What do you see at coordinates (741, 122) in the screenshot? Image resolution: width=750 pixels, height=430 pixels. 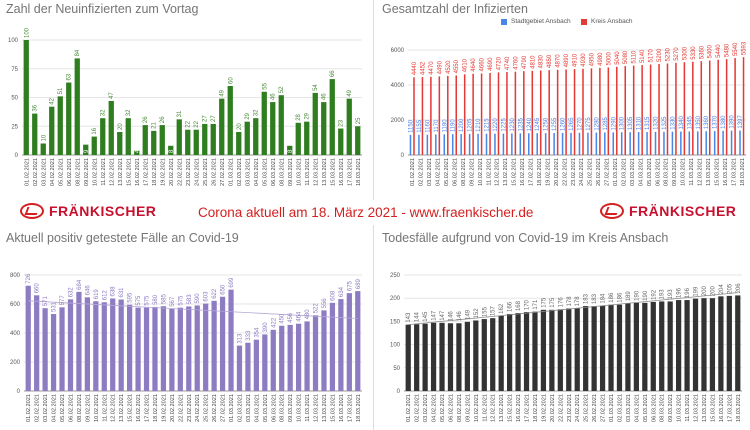 I see `data-label: 1397` at bounding box center [741, 122].